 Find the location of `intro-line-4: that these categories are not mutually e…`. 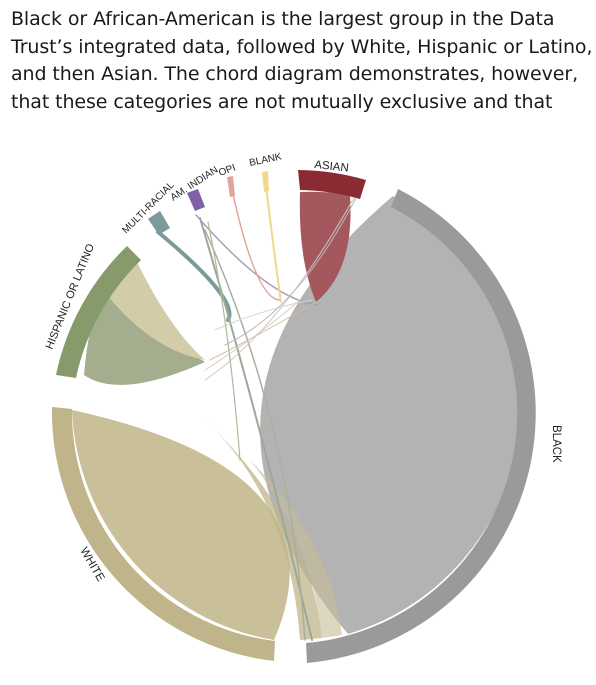

intro-line-4: that these categories are not mutually e… is located at coordinates (282, 101).